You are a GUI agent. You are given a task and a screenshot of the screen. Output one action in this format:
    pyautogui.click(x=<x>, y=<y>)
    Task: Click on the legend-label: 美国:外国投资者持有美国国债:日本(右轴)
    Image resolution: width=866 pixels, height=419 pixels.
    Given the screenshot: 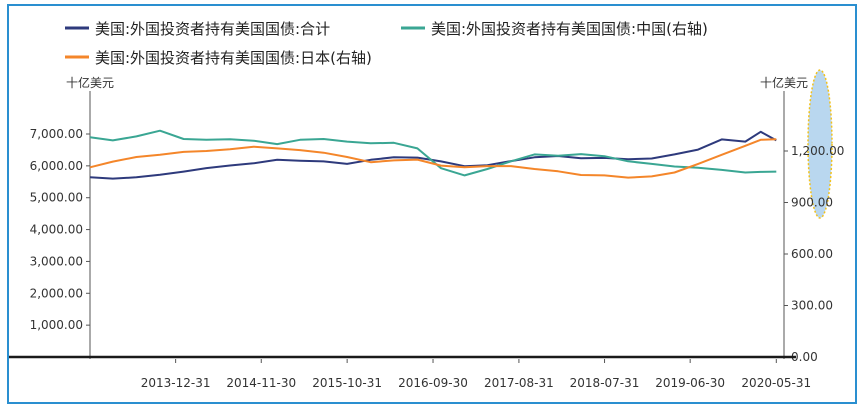 What is the action you would take?
    pyautogui.click(x=233, y=58)
    